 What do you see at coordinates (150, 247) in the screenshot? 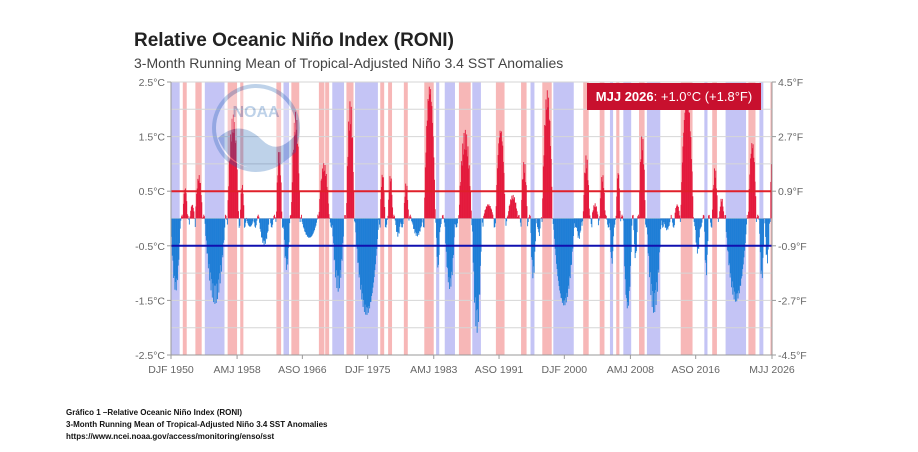
I see `y-tick-label-left: -0.5°C` at bounding box center [150, 247].